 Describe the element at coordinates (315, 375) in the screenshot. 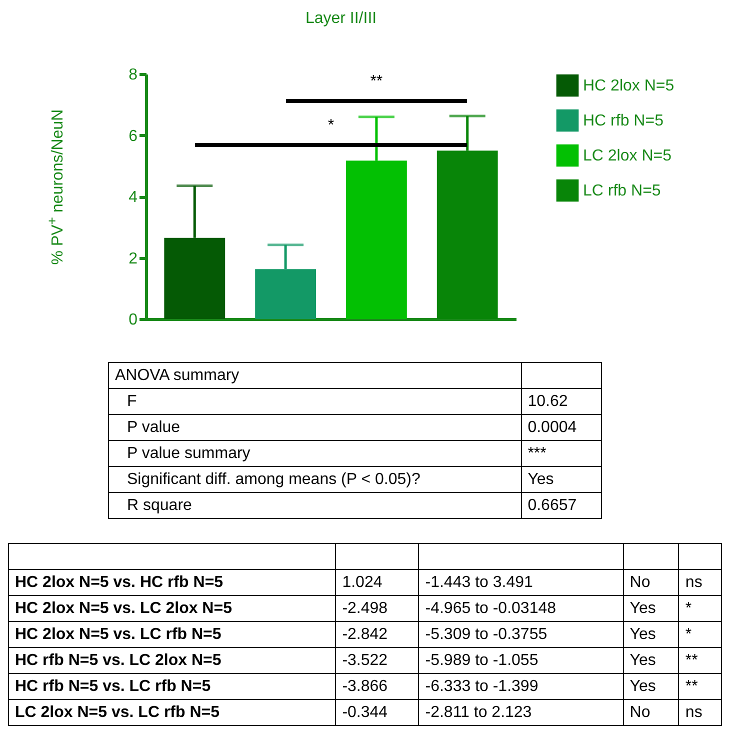

I see `text: ANOVA summary` at that location.